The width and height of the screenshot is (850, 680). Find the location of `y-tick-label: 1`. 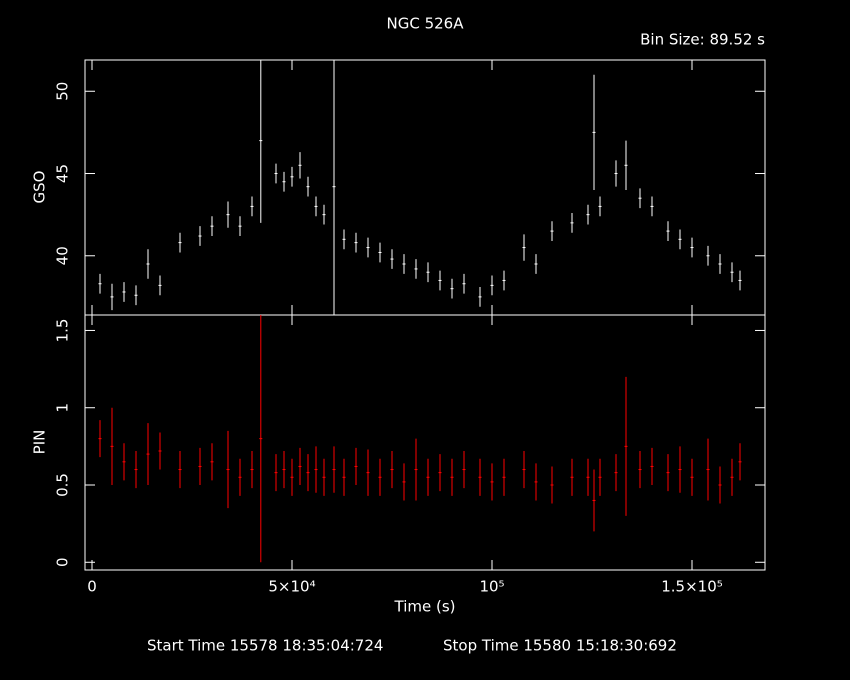

y-tick-label: 1 is located at coordinates (63, 408).